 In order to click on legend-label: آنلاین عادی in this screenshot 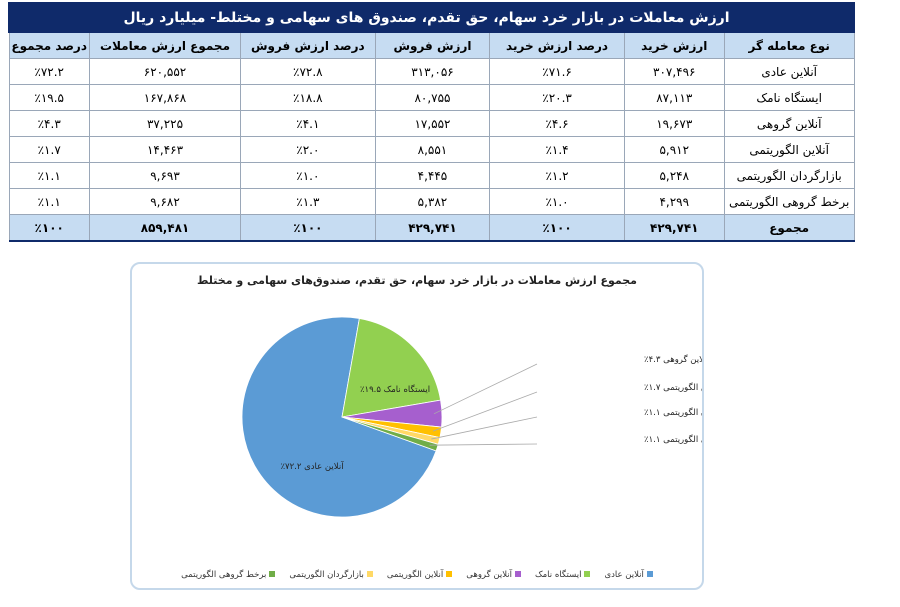, I will do `click(624, 575)`.